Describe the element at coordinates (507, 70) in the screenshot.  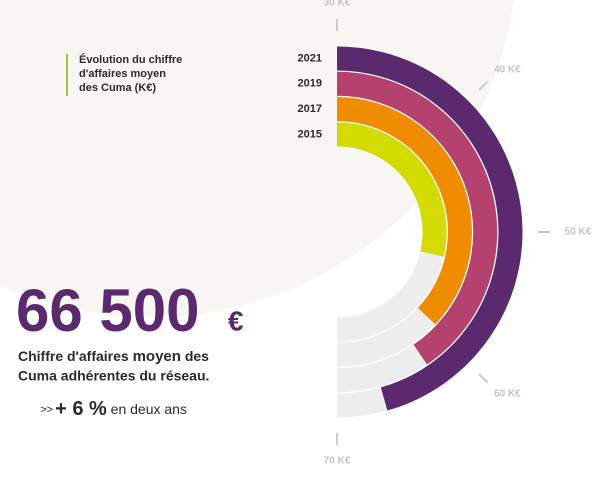
I see `tick-label: 40 K€` at that location.